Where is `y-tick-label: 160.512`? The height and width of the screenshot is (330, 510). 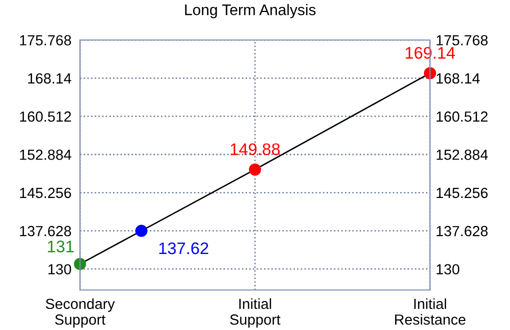 y-tick-label: 160.512 is located at coordinates (45, 116).